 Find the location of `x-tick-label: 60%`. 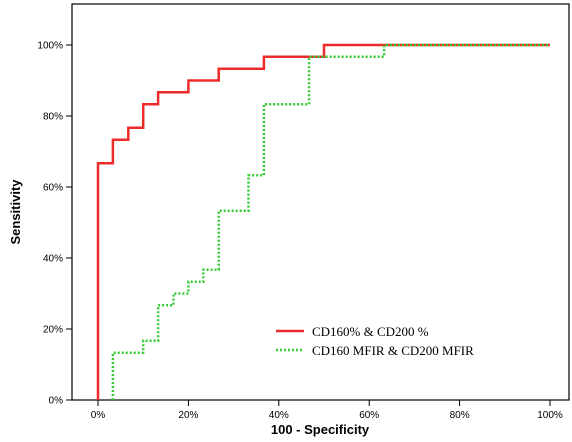

x-tick-label: 60% is located at coordinates (369, 415).